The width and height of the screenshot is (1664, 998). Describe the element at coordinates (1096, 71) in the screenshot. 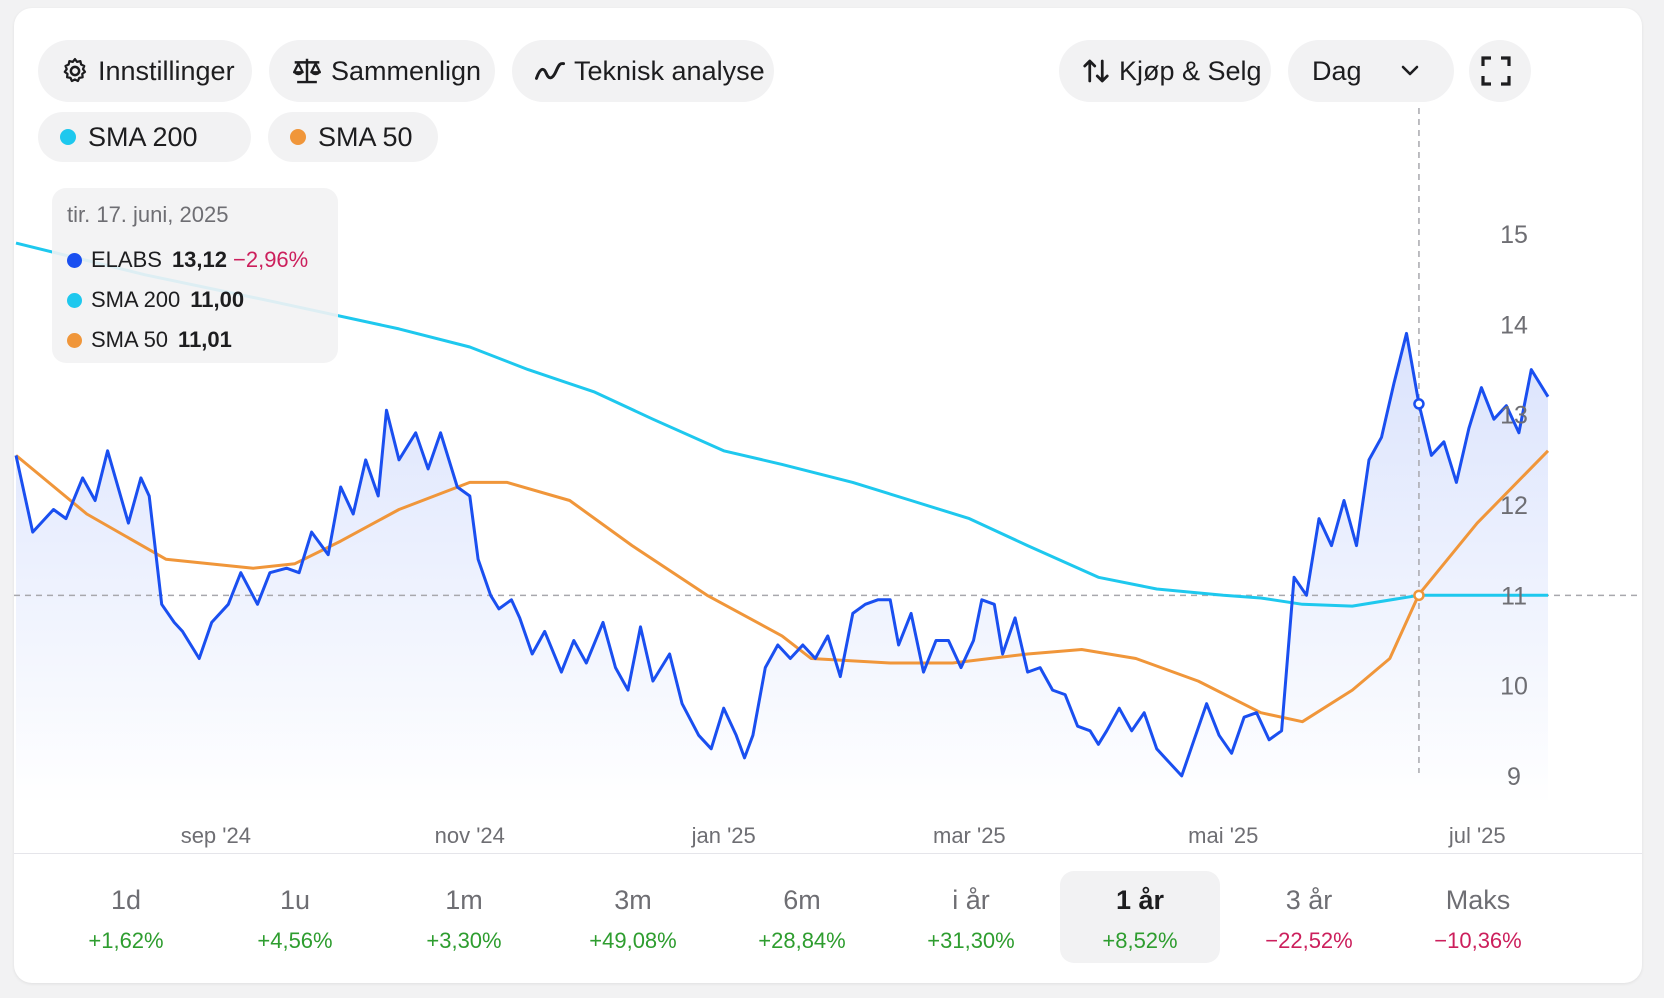

I see `swap-arrows-icon` at that location.